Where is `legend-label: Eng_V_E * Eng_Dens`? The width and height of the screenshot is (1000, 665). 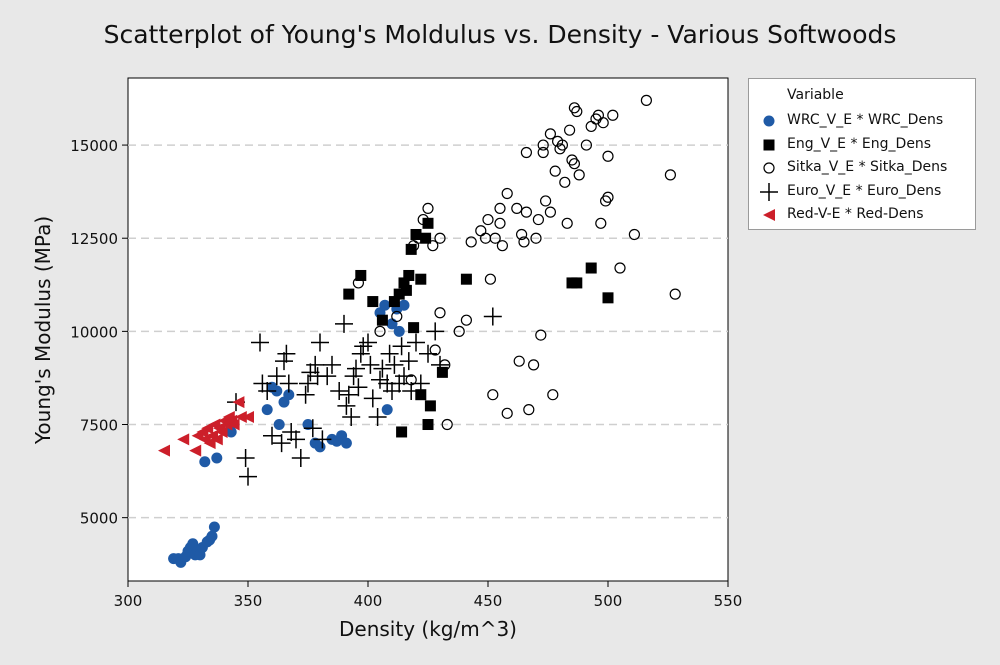
legend-label: Eng_V_E * Eng_Dens is located at coordinates (859, 143).